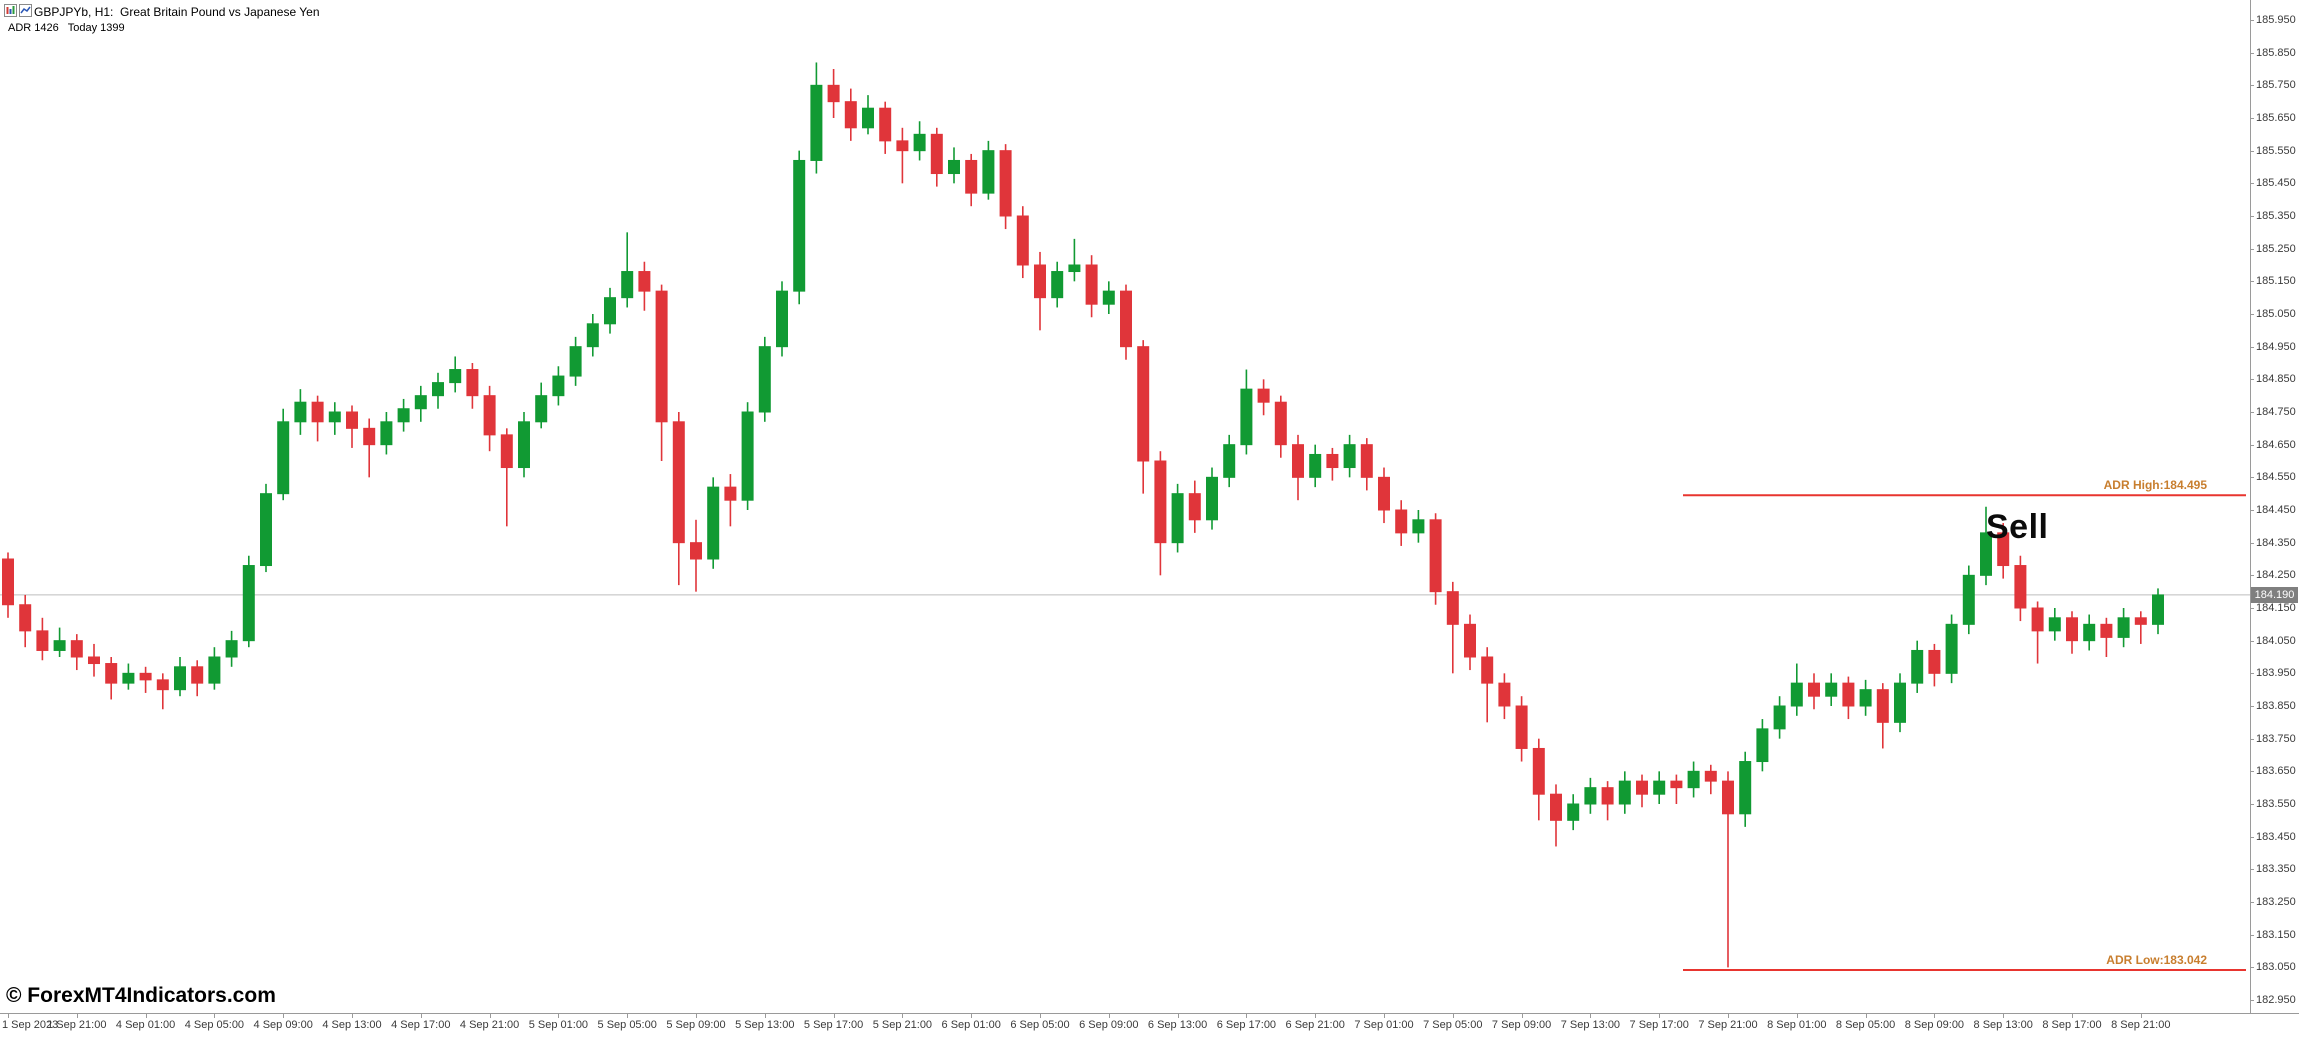 The image size is (2299, 1044). I want to click on time-axis-label: 7 Sep 21:00, so click(1728, 1025).